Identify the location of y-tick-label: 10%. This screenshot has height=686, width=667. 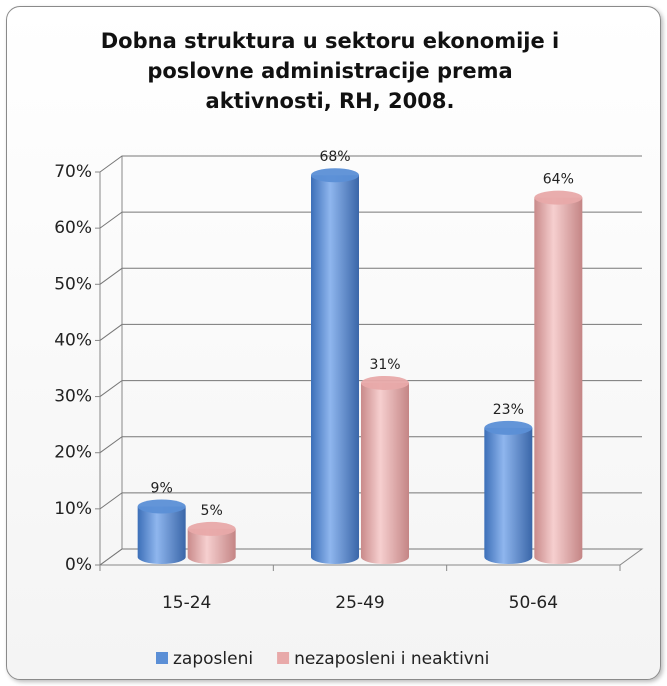
(73, 509).